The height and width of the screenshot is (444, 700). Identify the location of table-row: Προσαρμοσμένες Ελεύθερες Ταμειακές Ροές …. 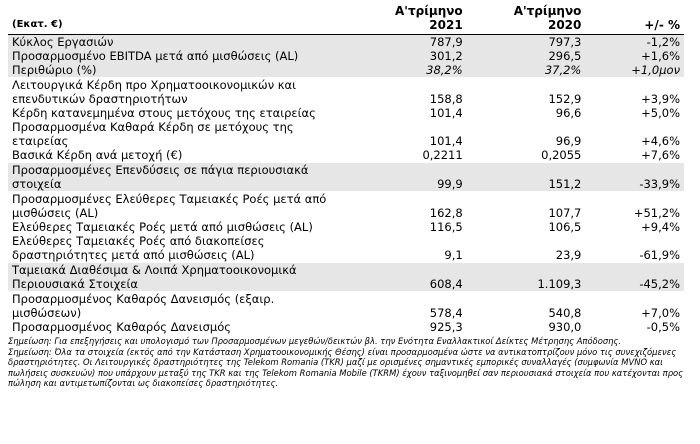
(346, 205).